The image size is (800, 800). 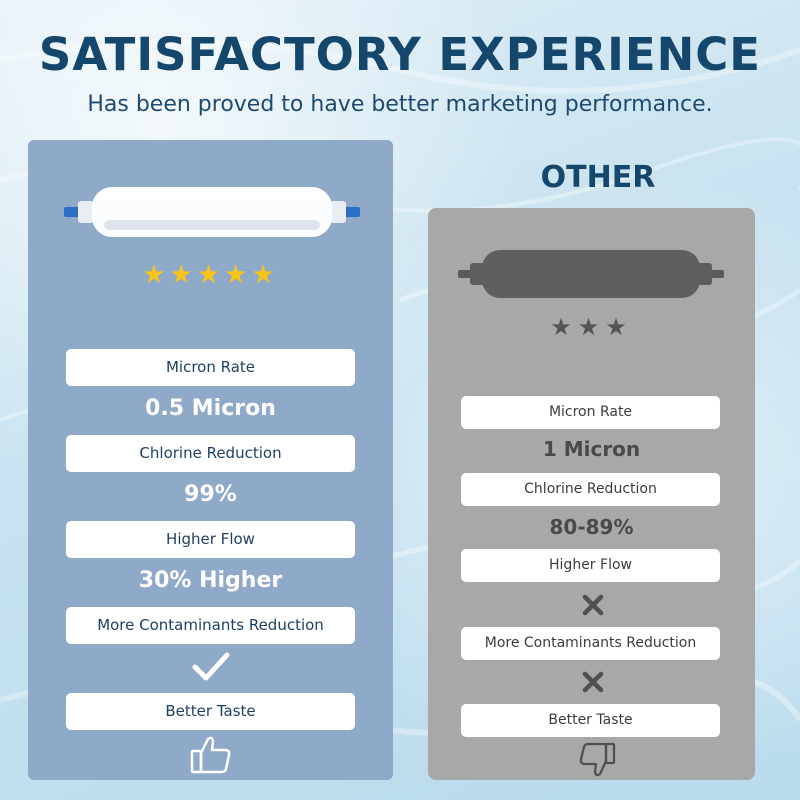 What do you see at coordinates (598, 177) in the screenshot?
I see `other-heading: OTHER` at bounding box center [598, 177].